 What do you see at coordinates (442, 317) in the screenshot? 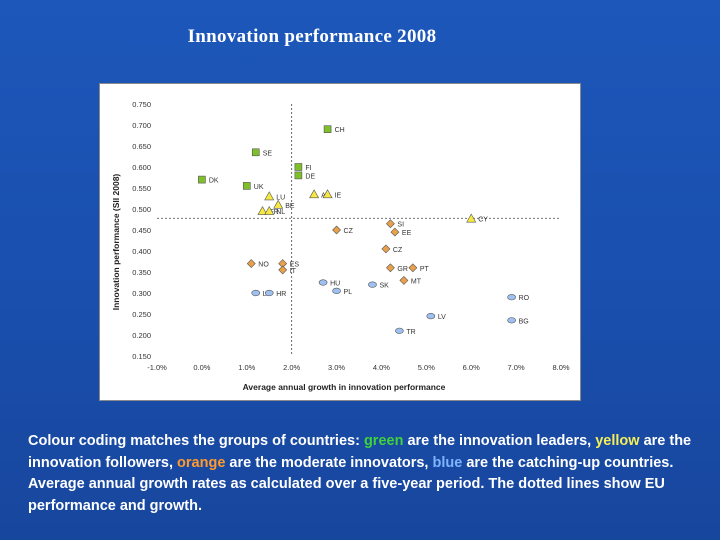
I see `point-label: LV` at bounding box center [442, 317].